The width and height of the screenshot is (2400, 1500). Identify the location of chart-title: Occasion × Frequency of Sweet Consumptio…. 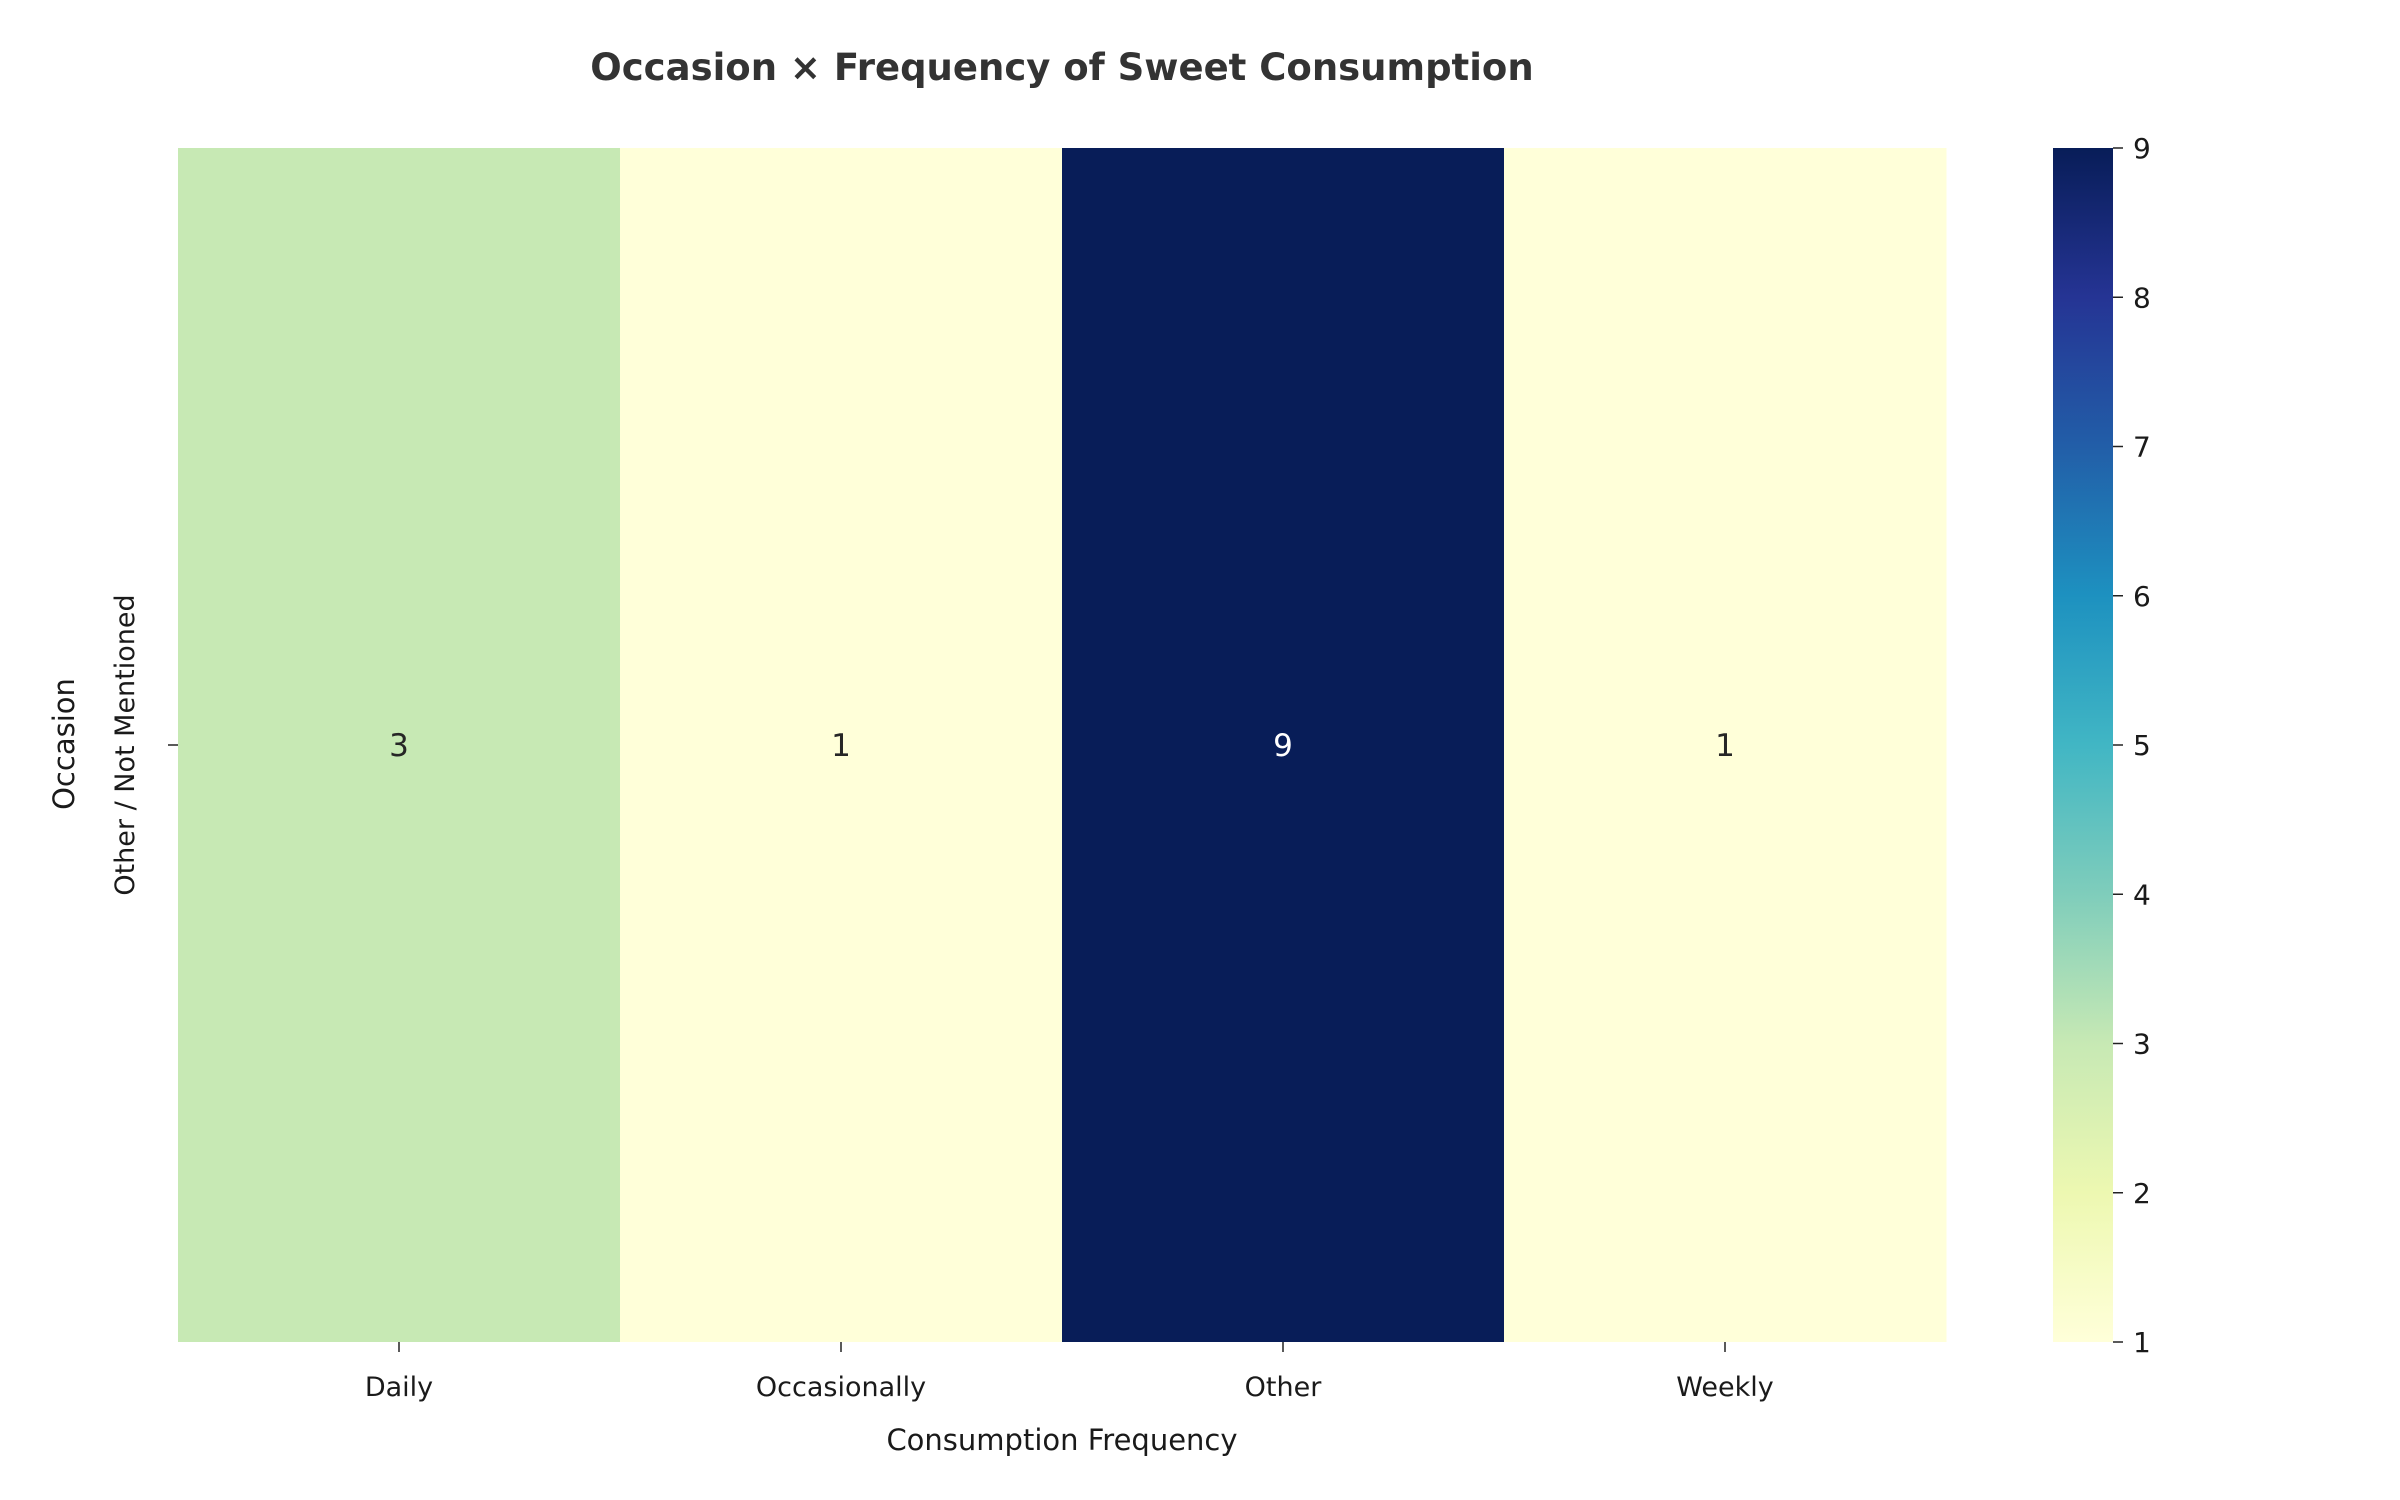
(1061, 67).